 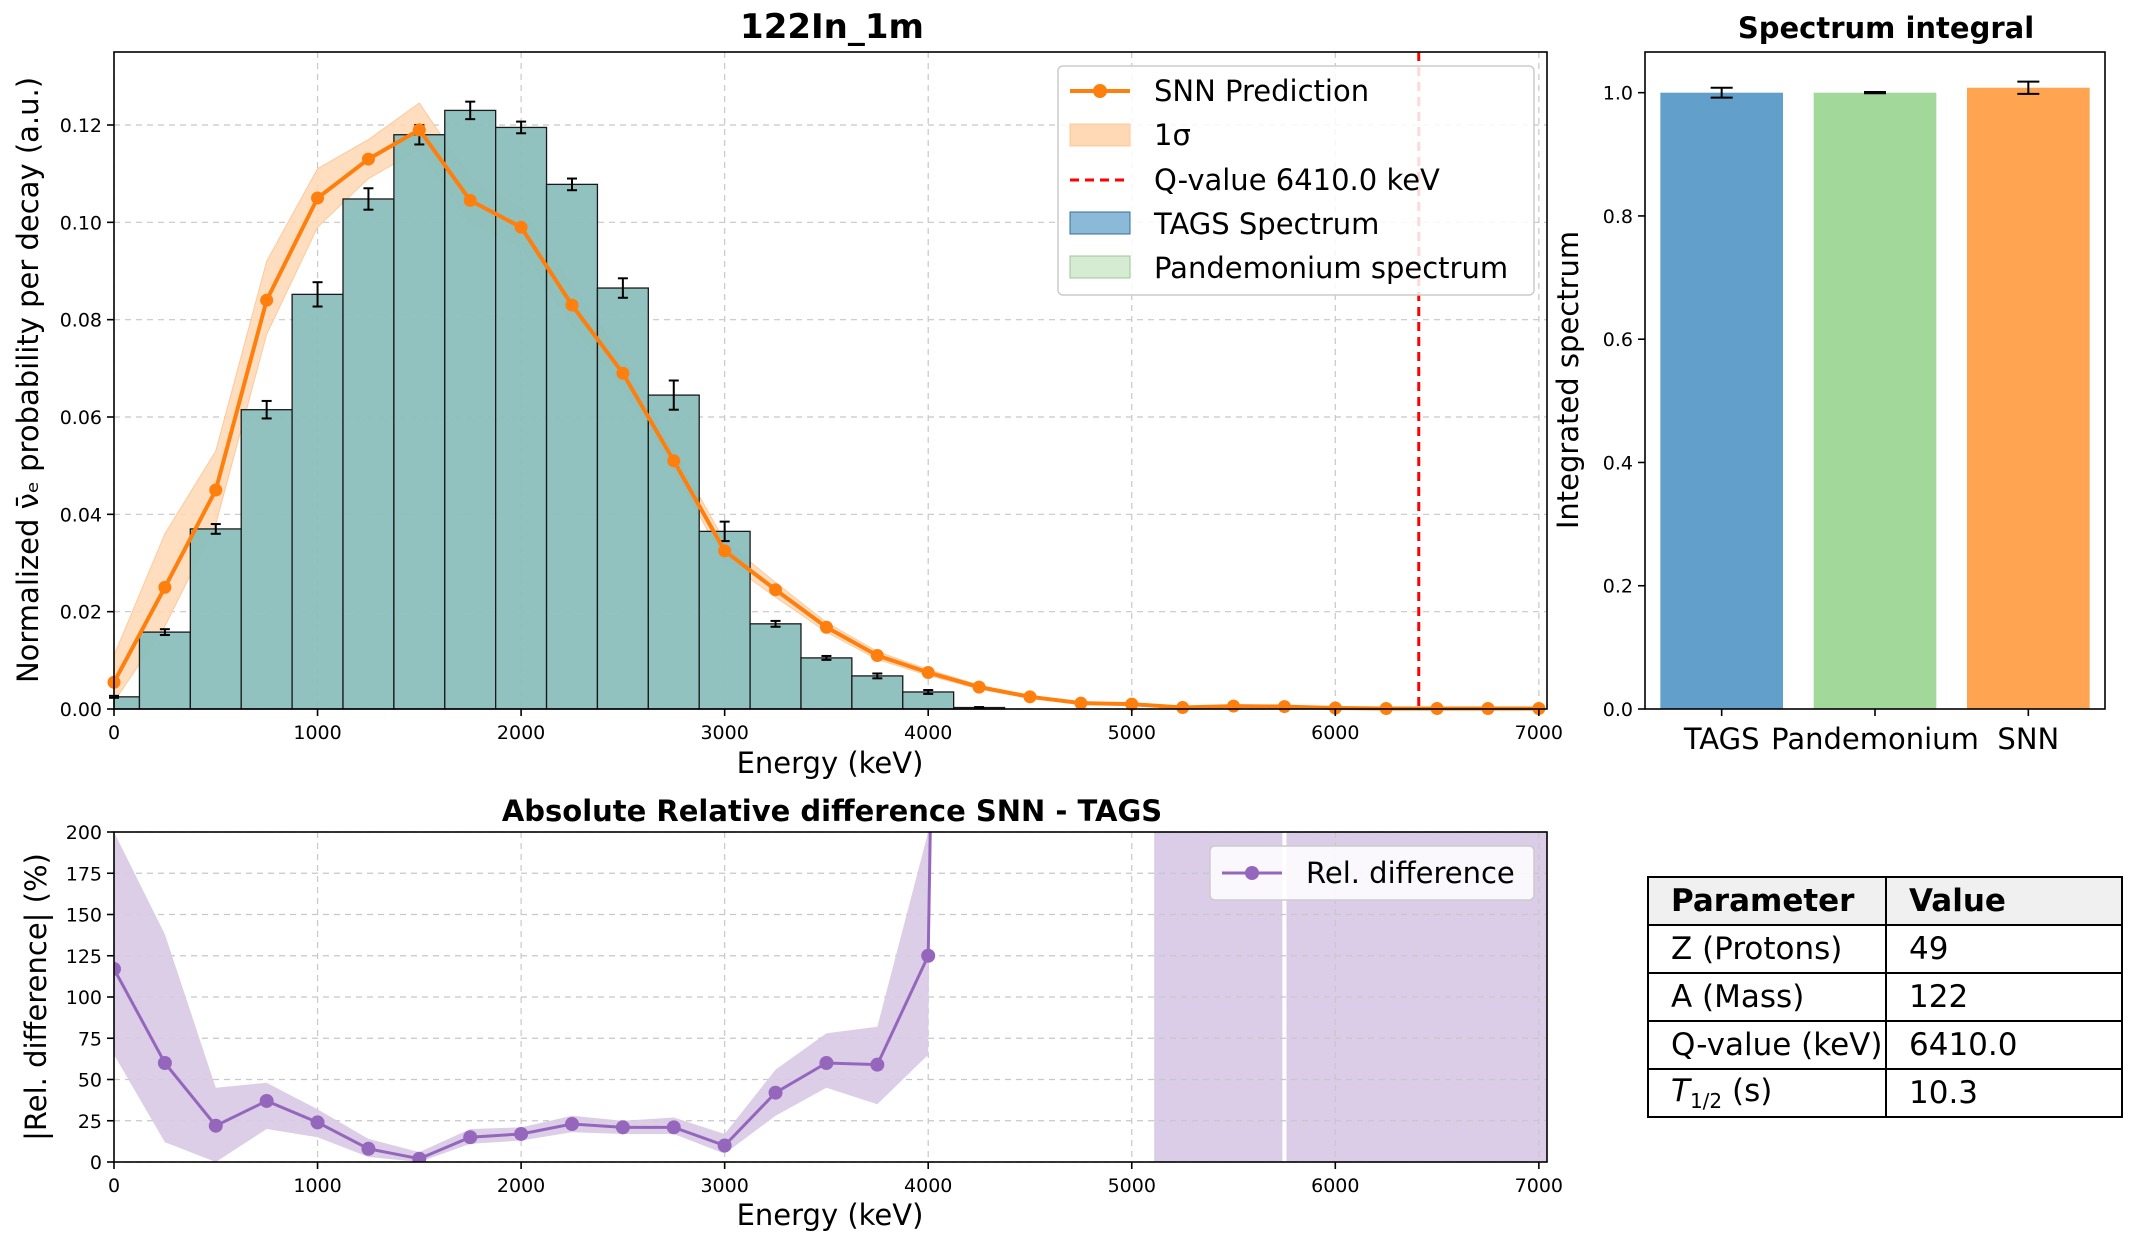 I want to click on header-parameter: Parameter, so click(x=1767, y=901).